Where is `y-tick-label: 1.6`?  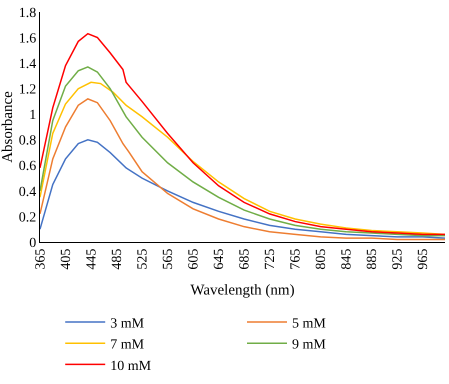 y-tick-label: 1.6 is located at coordinates (27, 38).